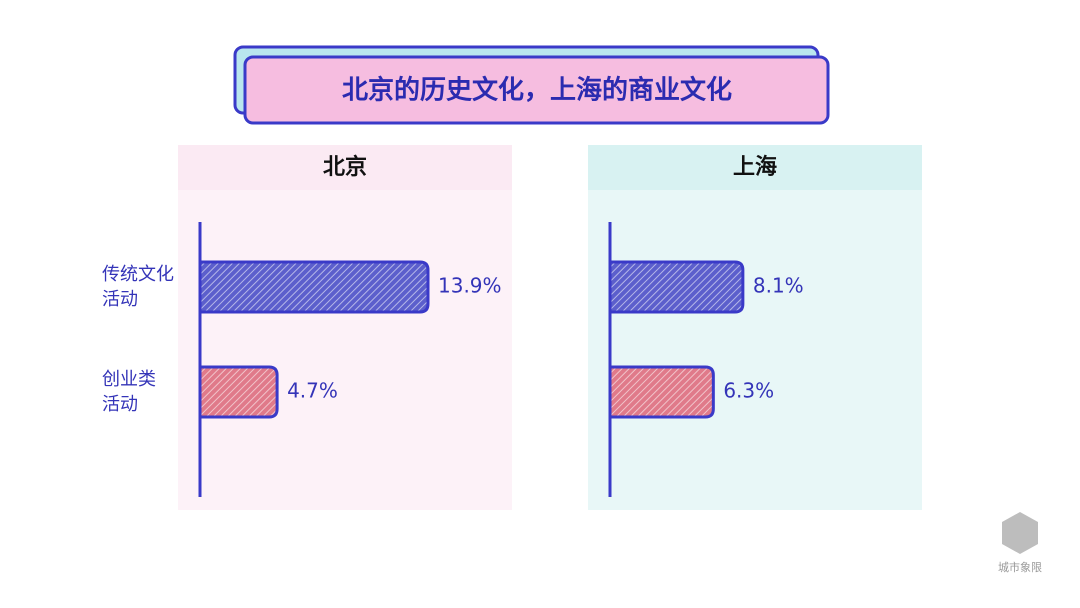 Image resolution: width=1080 pixels, height=608 pixels. I want to click on chart-title: 北京的历史文化，上海的商业文化, so click(537, 90).